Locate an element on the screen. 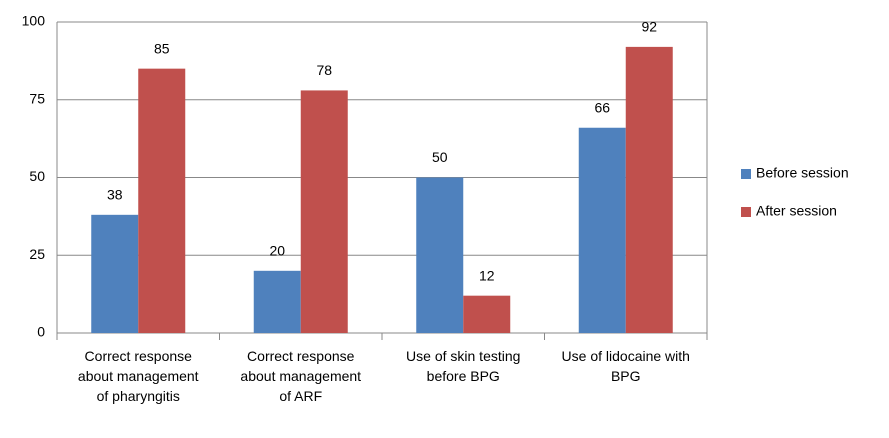 This screenshot has width=889, height=438. legend-label: Before session is located at coordinates (802, 173).